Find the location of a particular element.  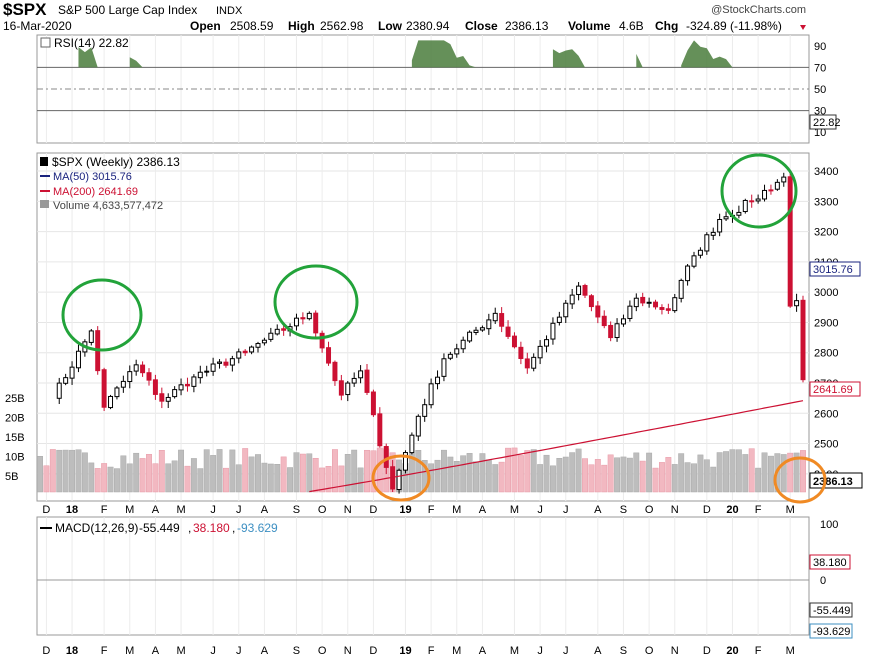

rsi-tick: 10 is located at coordinates (820, 133).